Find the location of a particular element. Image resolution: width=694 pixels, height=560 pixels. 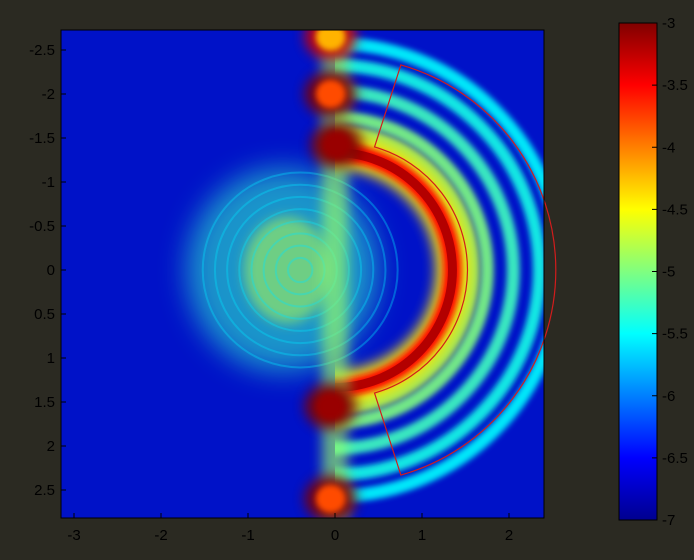

colorbar-tick-label: -4.5 is located at coordinates (675, 209).